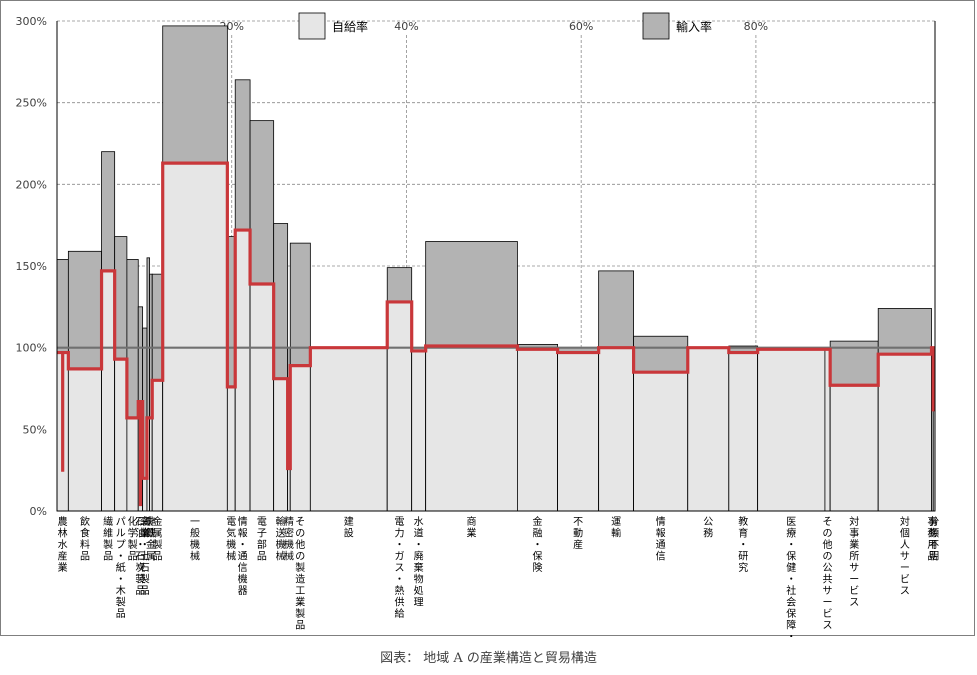 The image size is (977, 675). I want to click on industry-label: 教育・研究, so click(743, 544).